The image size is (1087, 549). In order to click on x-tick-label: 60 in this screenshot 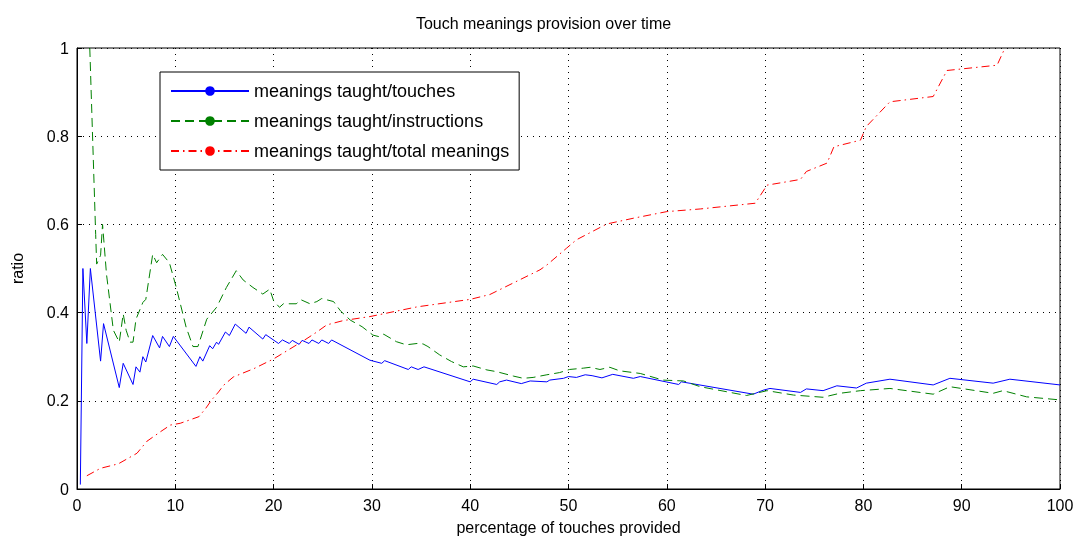, I will do `click(666, 505)`.